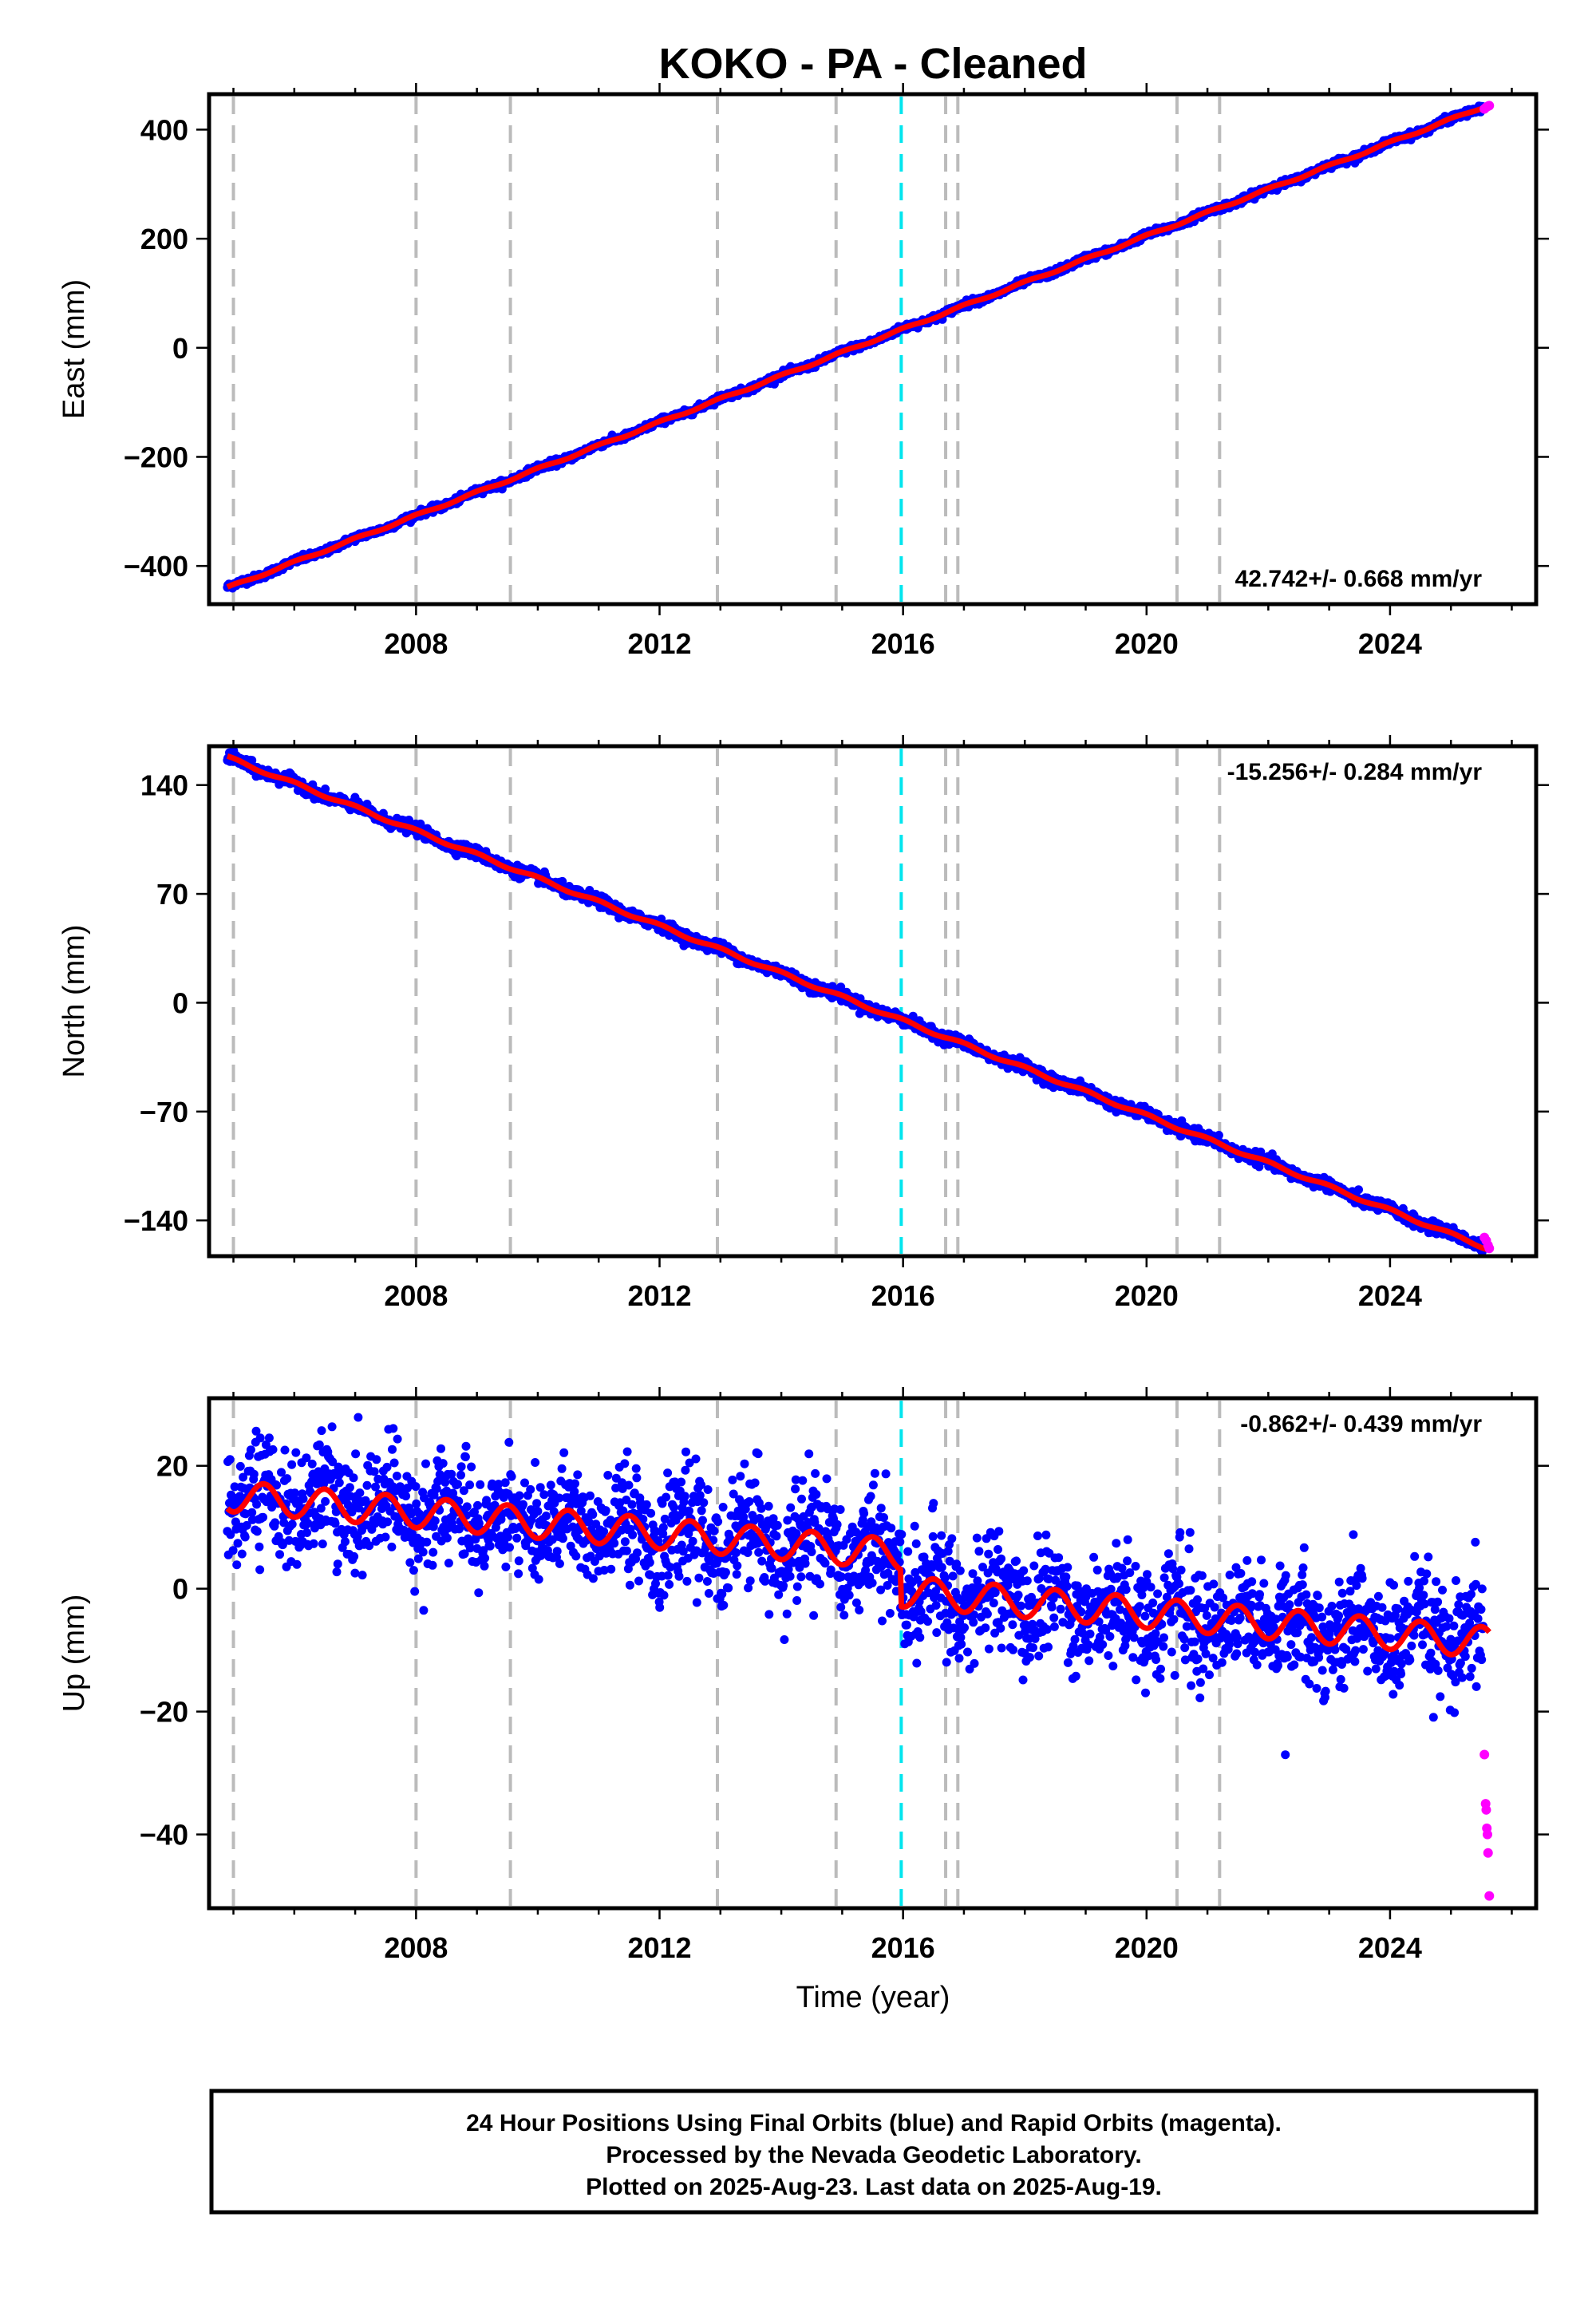 This screenshot has height=2316, width=1596. What do you see at coordinates (659, 1295) in the screenshot?
I see `north-x-tick-label: 2012` at bounding box center [659, 1295].